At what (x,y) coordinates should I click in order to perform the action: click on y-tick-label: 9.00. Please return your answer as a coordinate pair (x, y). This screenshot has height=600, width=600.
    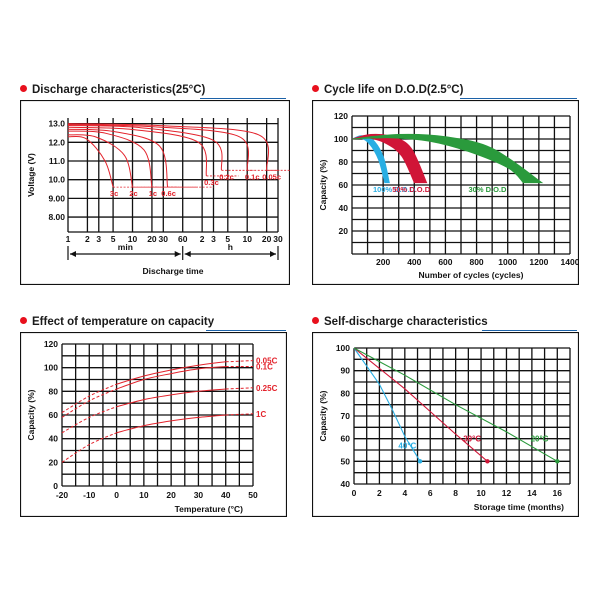
    Looking at the image, I should click on (56, 198).